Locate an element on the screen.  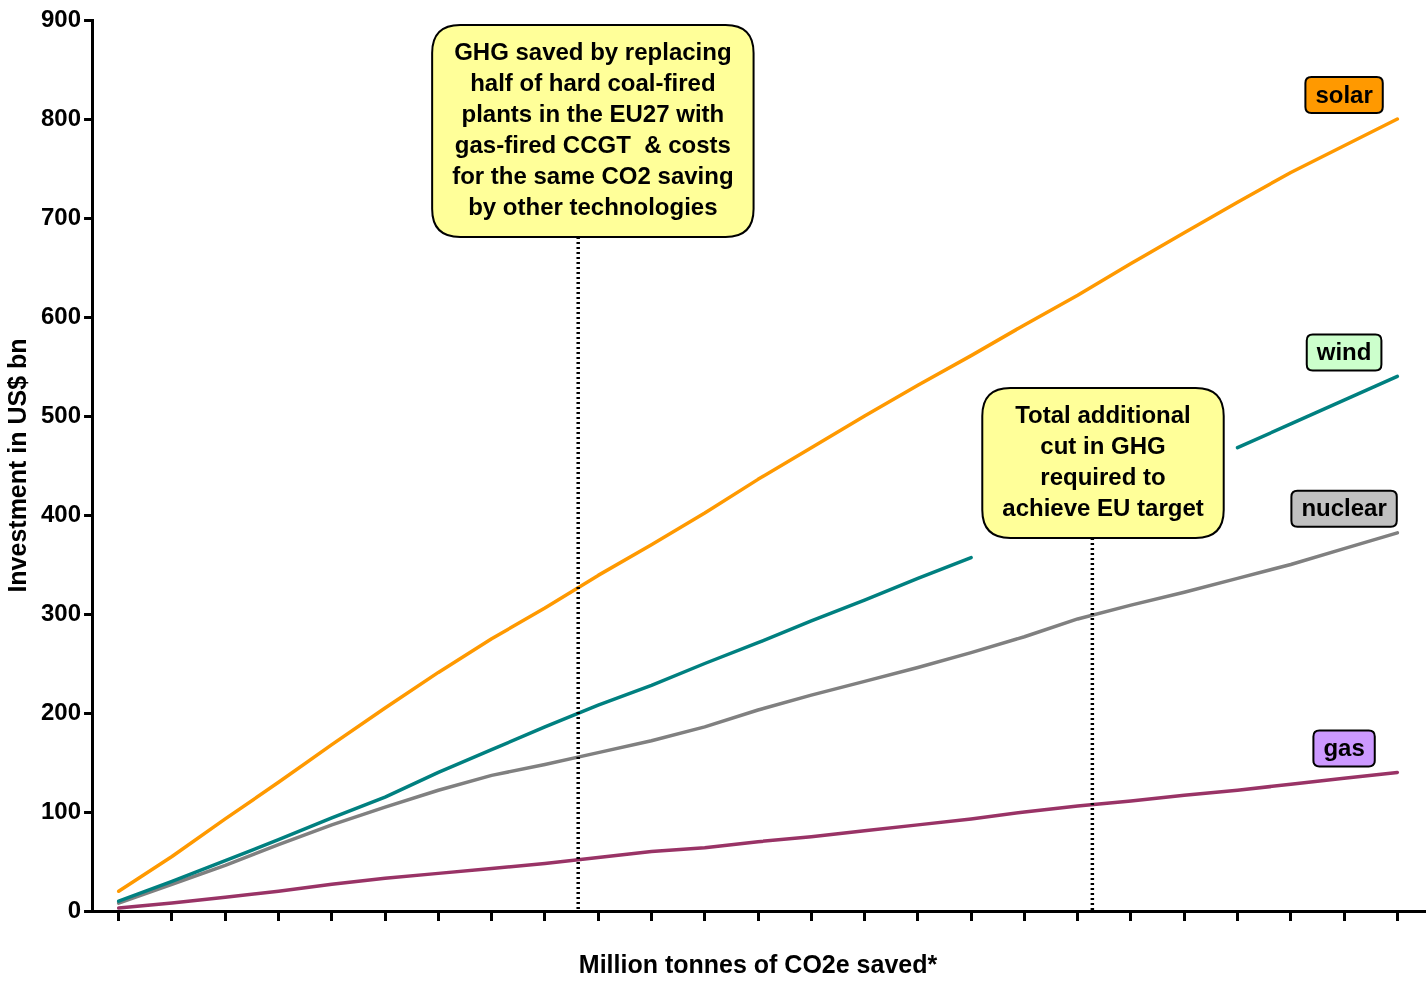
y-tick-label: 0 is located at coordinates (74, 909).